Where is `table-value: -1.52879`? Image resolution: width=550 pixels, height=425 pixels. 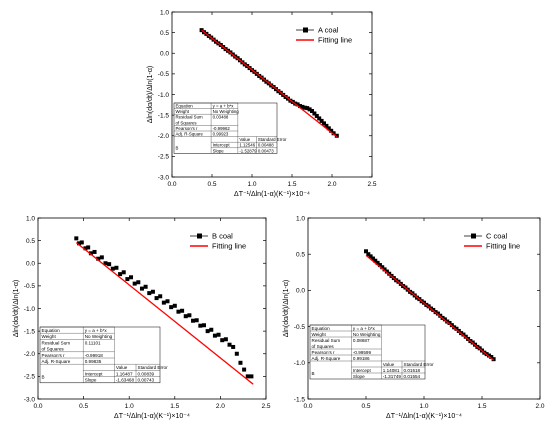
table-value: -1.52879 is located at coordinates (248, 150).